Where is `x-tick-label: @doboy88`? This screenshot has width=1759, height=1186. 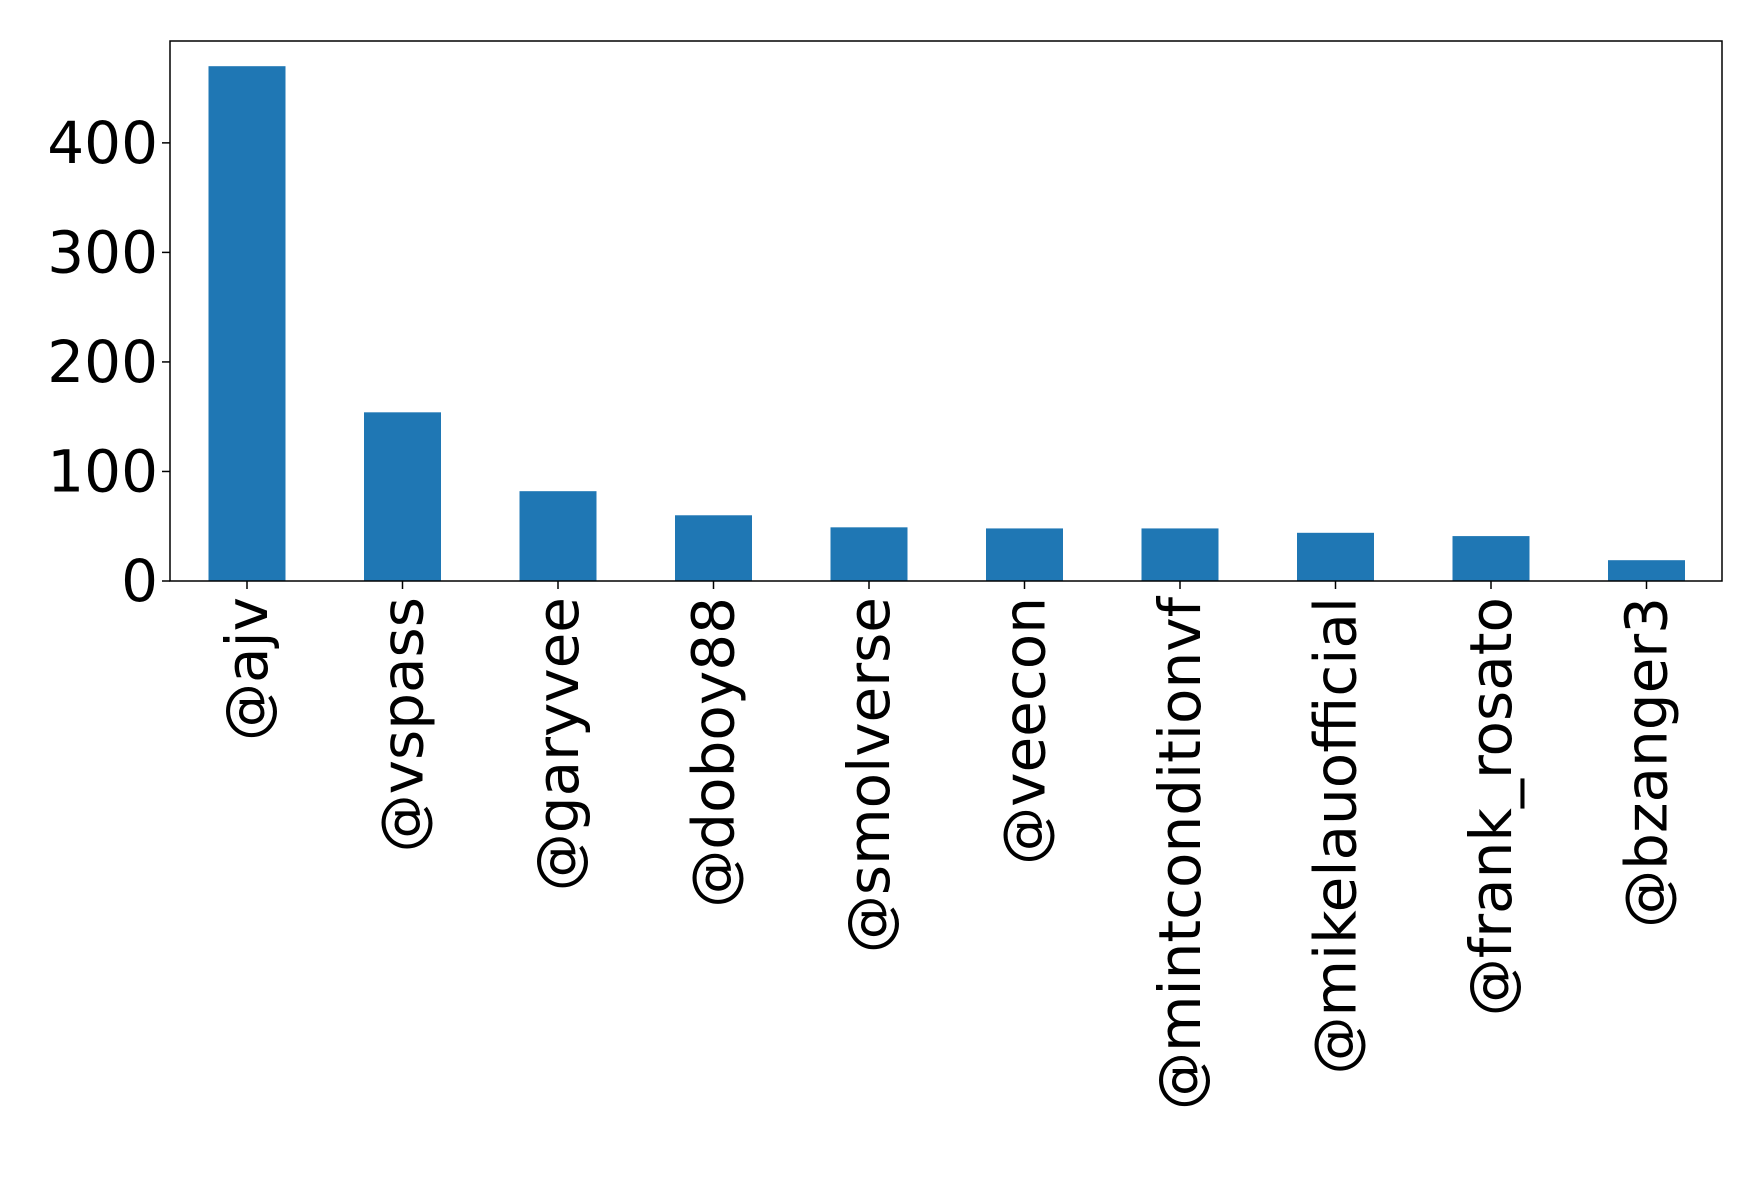
x-tick-label: @doboy88 is located at coordinates (714, 752).